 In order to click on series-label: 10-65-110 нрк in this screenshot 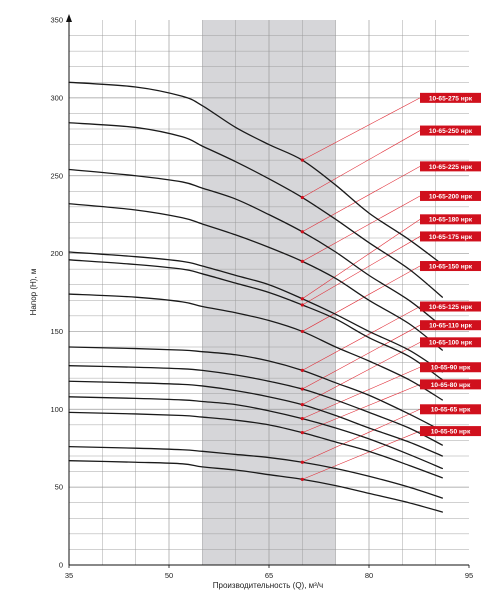, I will do `click(450, 325)`.